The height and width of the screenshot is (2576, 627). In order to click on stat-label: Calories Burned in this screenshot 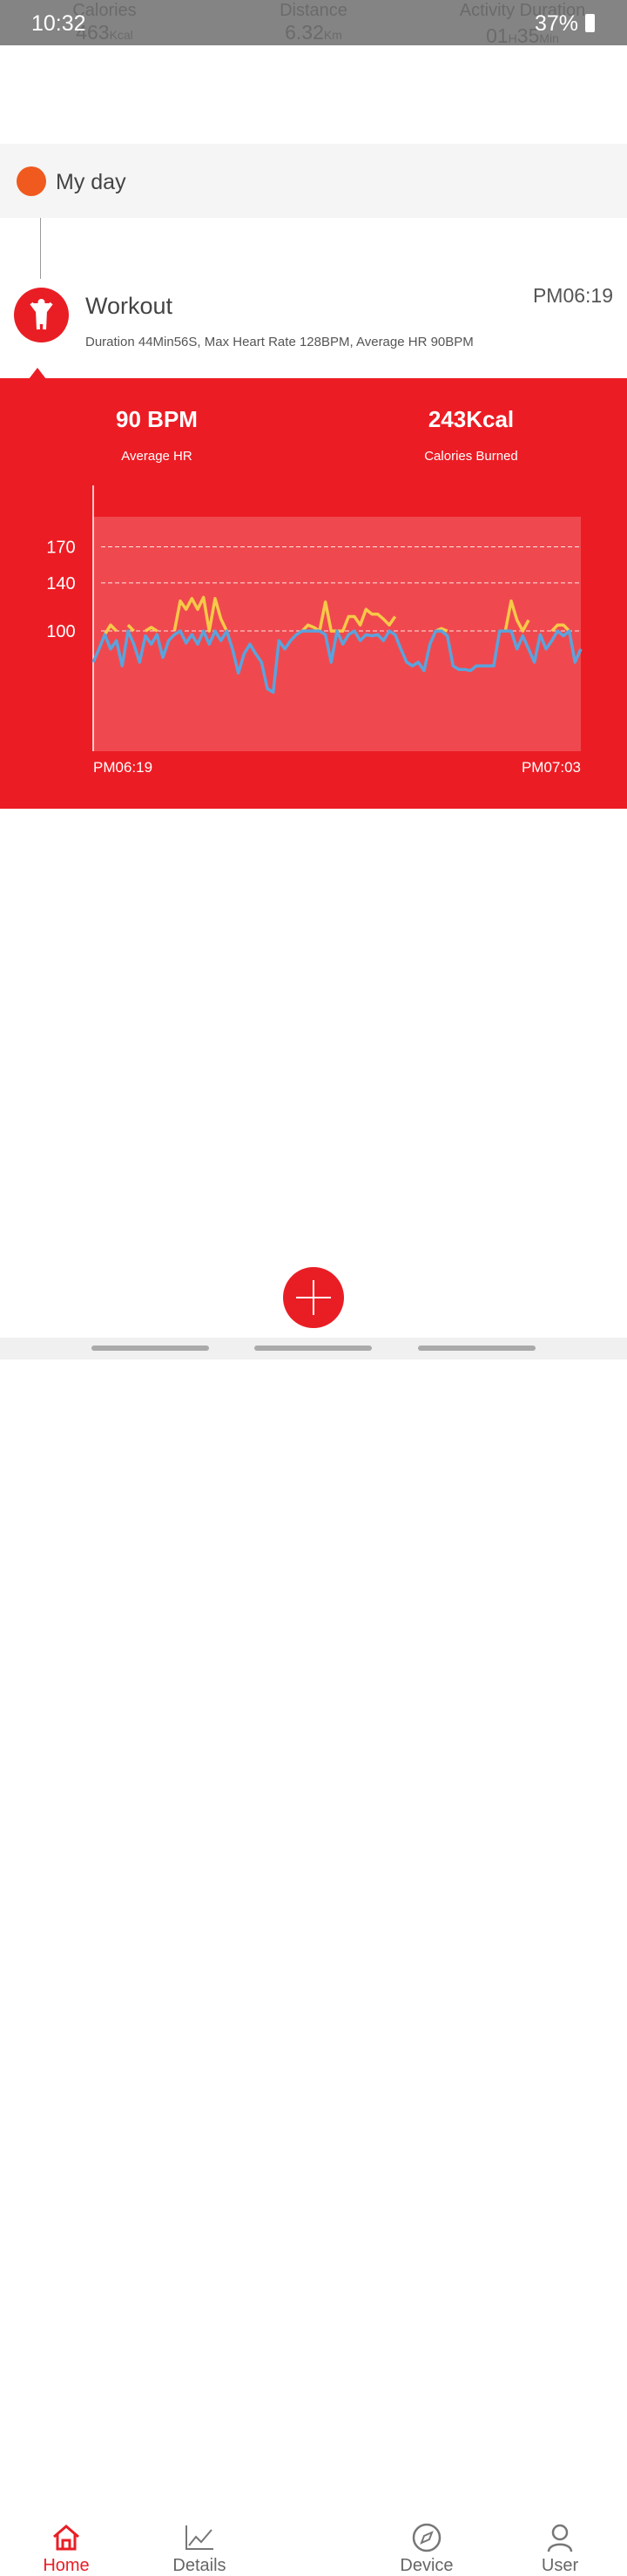, I will do `click(471, 456)`.